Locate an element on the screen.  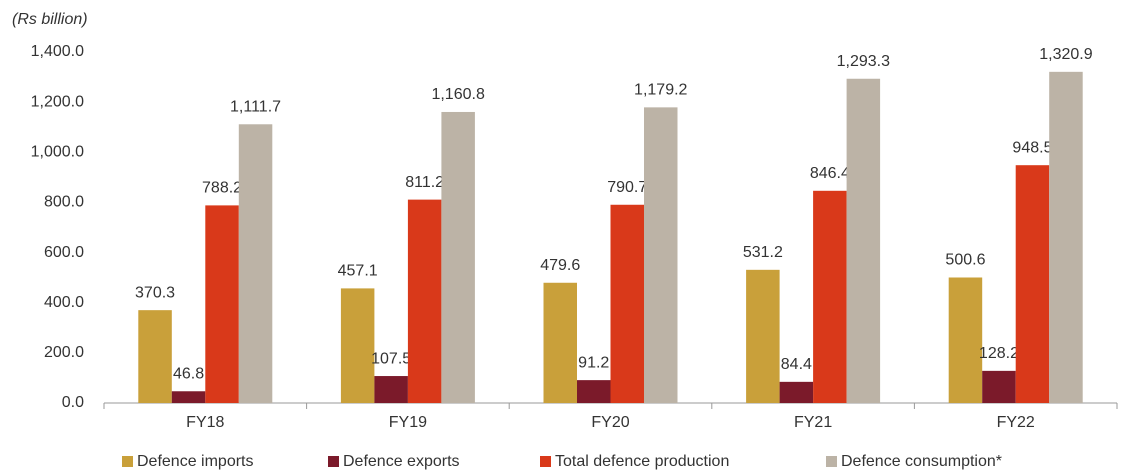
data-label: 91.2 is located at coordinates (593, 362).